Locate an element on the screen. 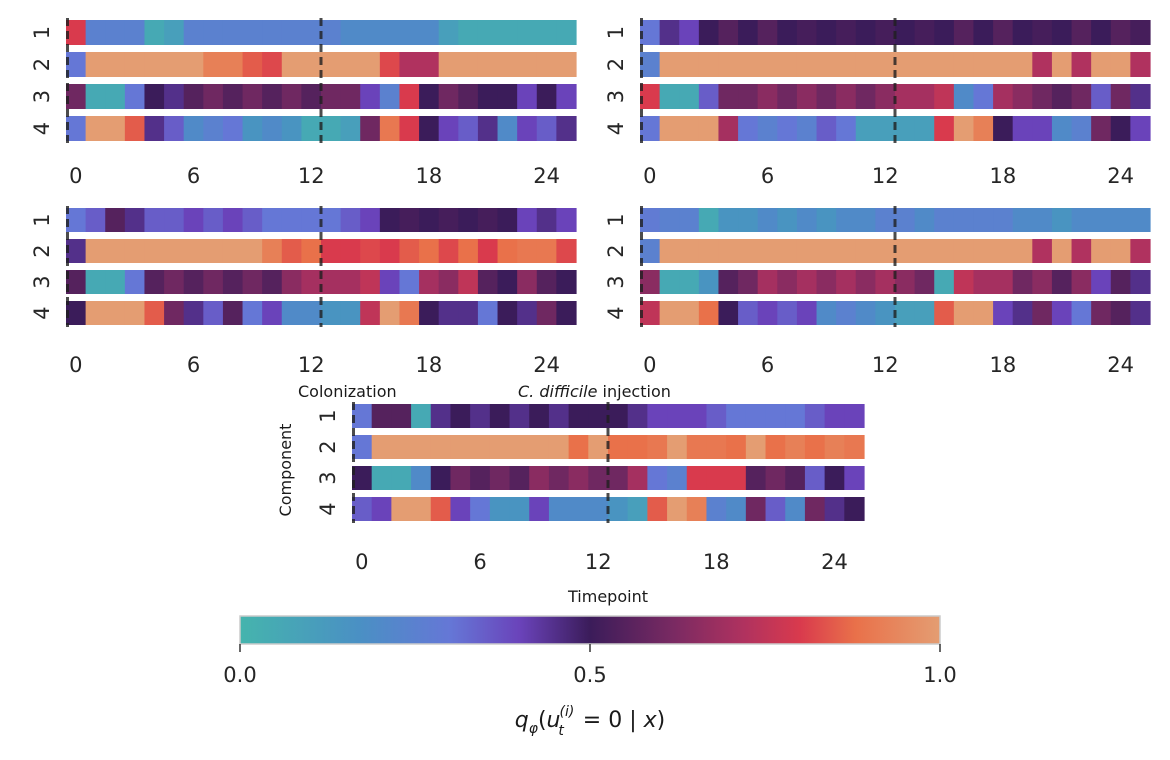 Image resolution: width=1170 pixels, height=760 pixels. colorbar-label: qφ(u(i) t = 0 | x) is located at coordinates (590, 721).